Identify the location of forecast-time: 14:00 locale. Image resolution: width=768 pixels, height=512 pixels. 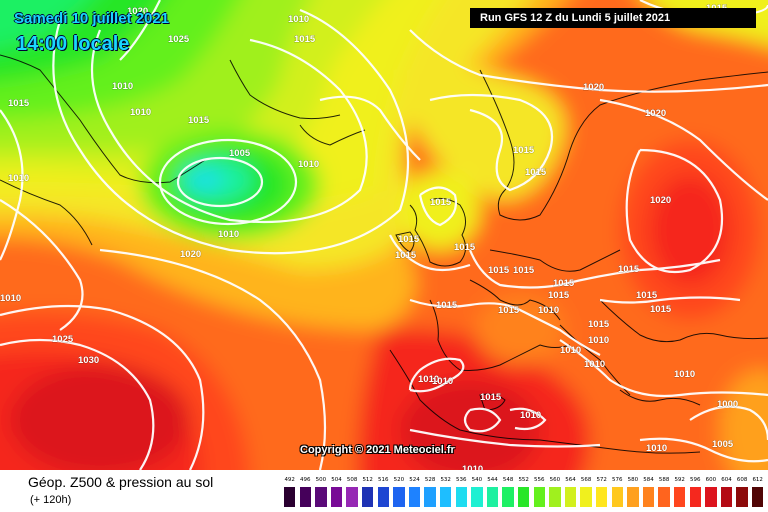
(73, 44).